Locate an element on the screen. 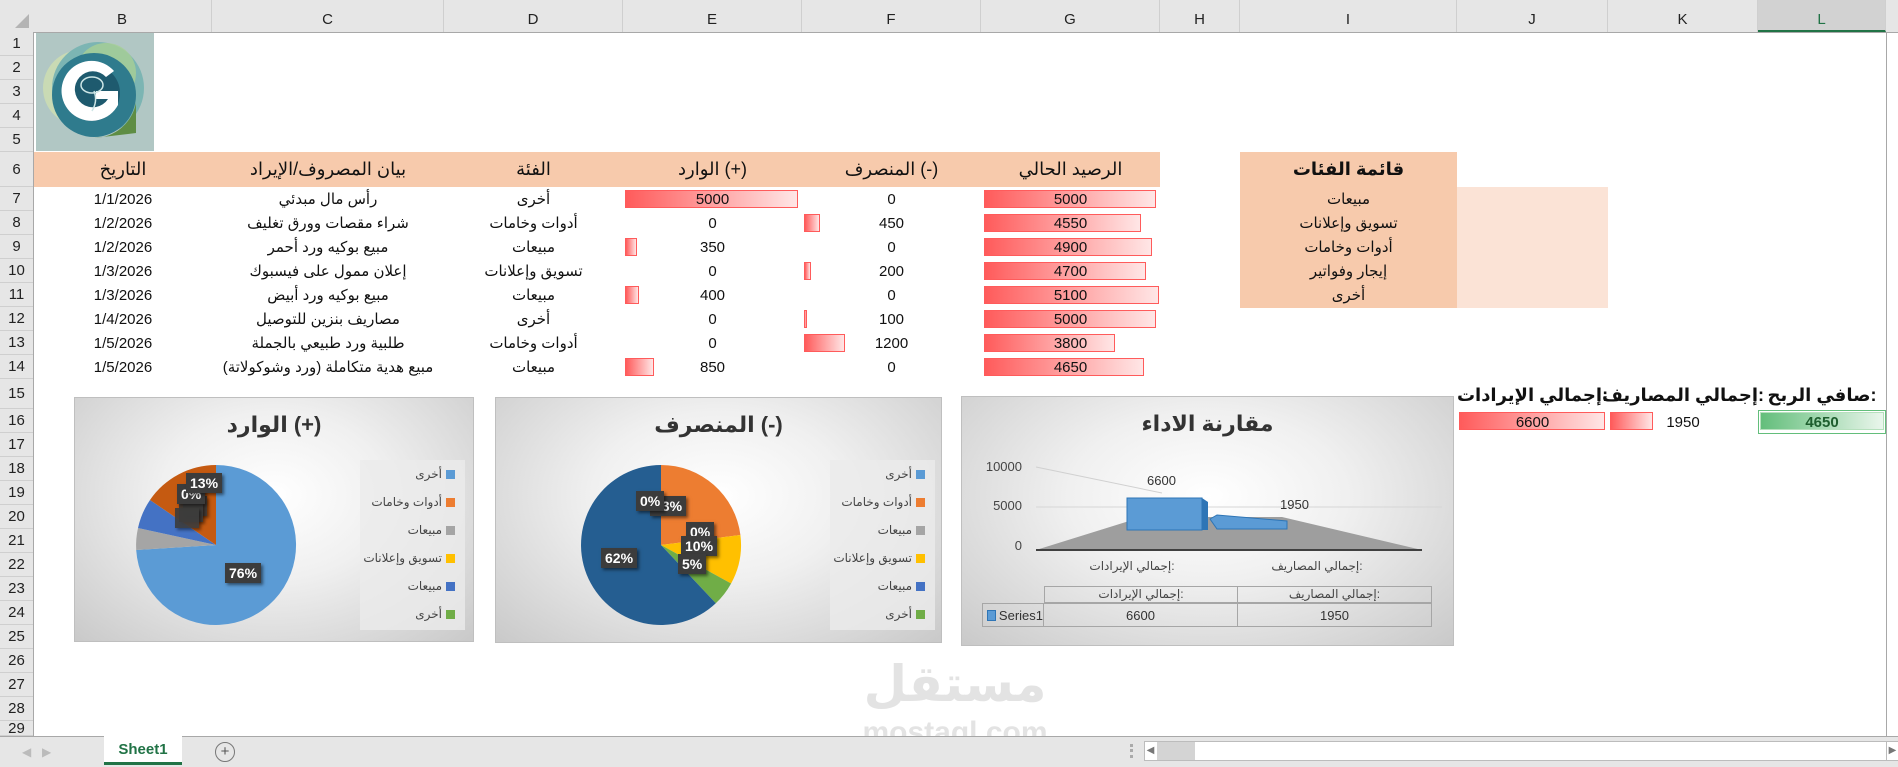  category-item: أخرى is located at coordinates (1348, 295).